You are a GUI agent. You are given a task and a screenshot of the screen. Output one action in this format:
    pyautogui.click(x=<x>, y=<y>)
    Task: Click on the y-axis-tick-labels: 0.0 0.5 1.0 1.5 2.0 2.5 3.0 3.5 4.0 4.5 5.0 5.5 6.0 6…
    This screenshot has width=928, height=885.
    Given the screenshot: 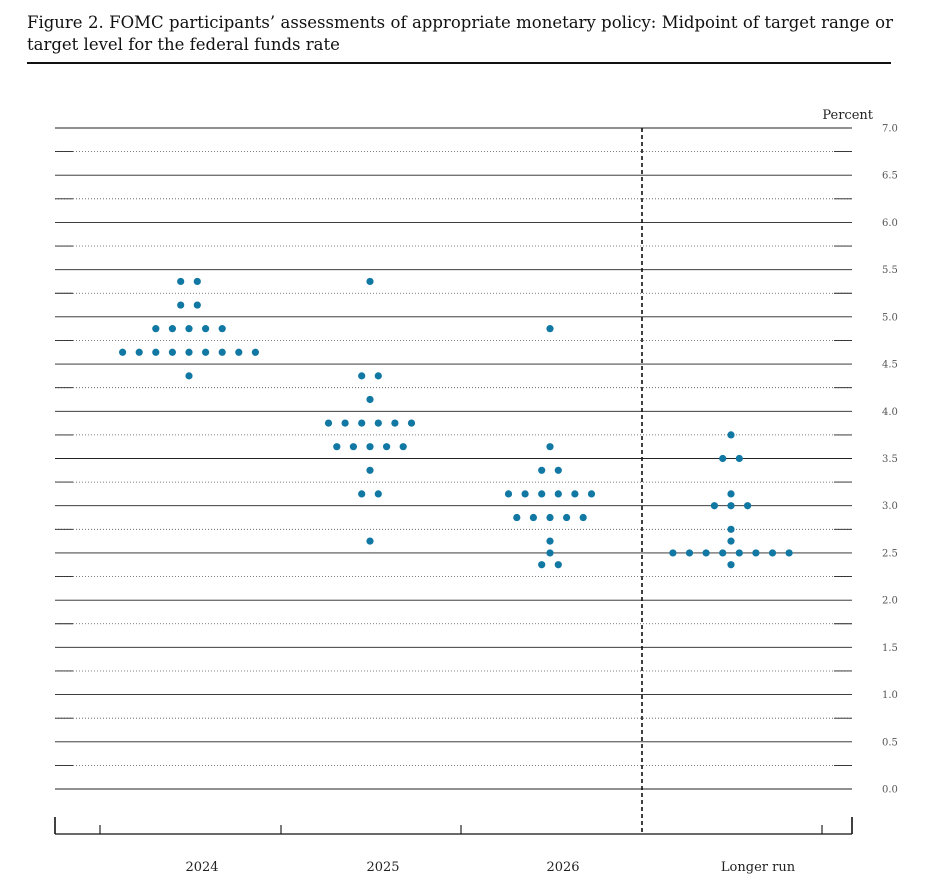 What is the action you would take?
    pyautogui.click(x=890, y=460)
    